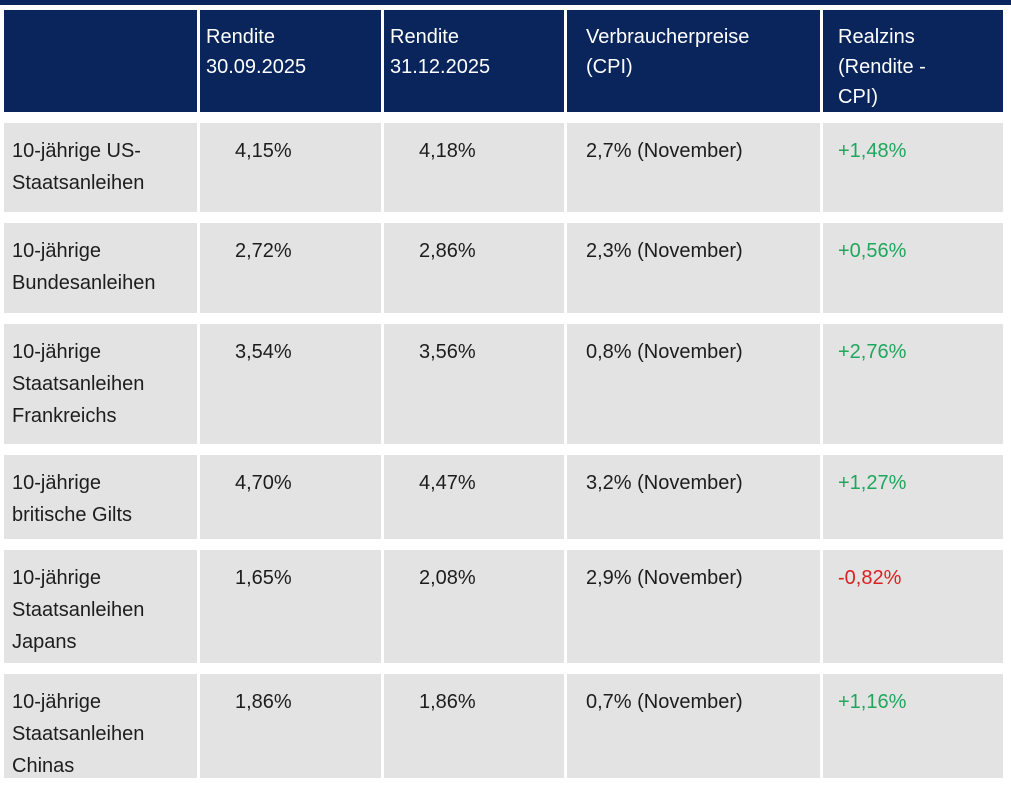 The width and height of the screenshot is (1011, 793). What do you see at coordinates (474, 384) in the screenshot?
I see `rendite-dez-value: 3,56%` at bounding box center [474, 384].